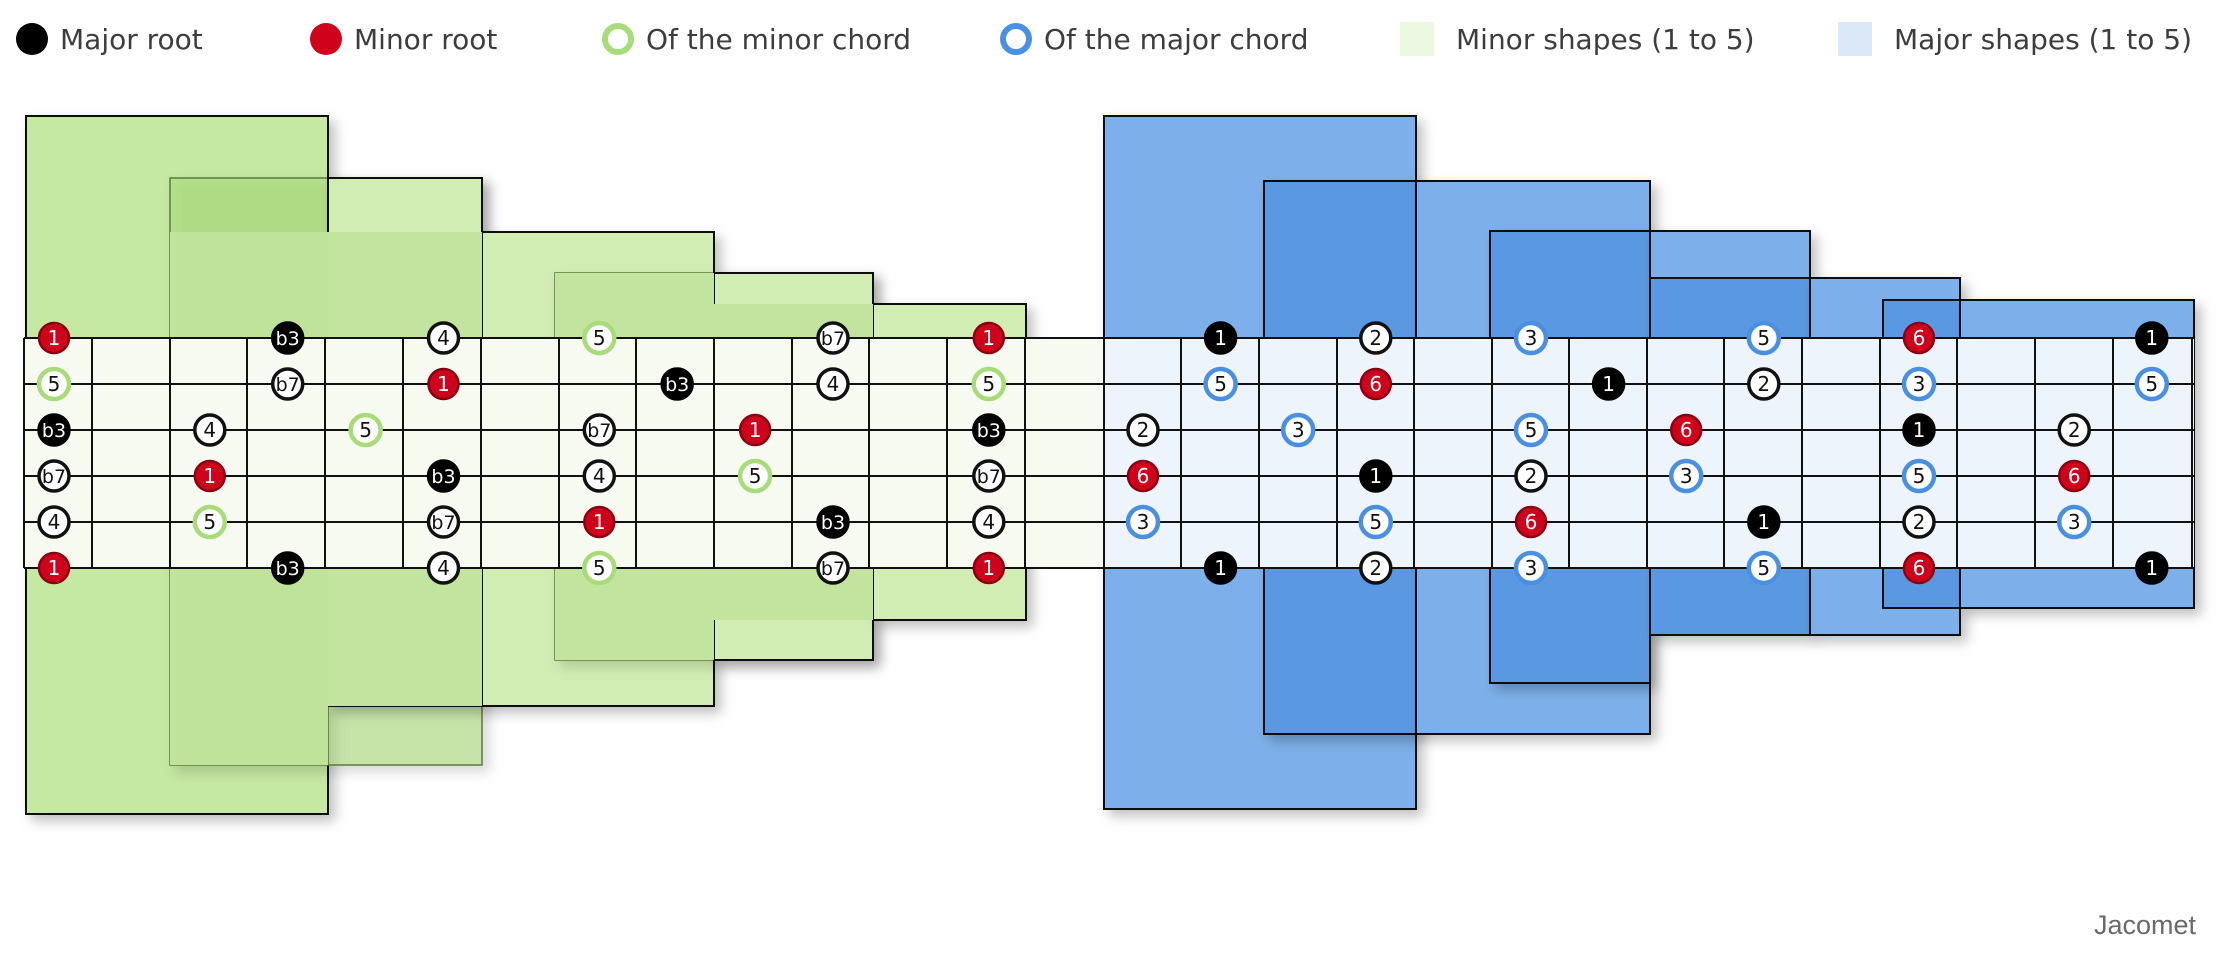  What do you see at coordinates (1176, 39) in the screenshot?
I see `legend-label-major-chord: Of the major chord` at bounding box center [1176, 39].